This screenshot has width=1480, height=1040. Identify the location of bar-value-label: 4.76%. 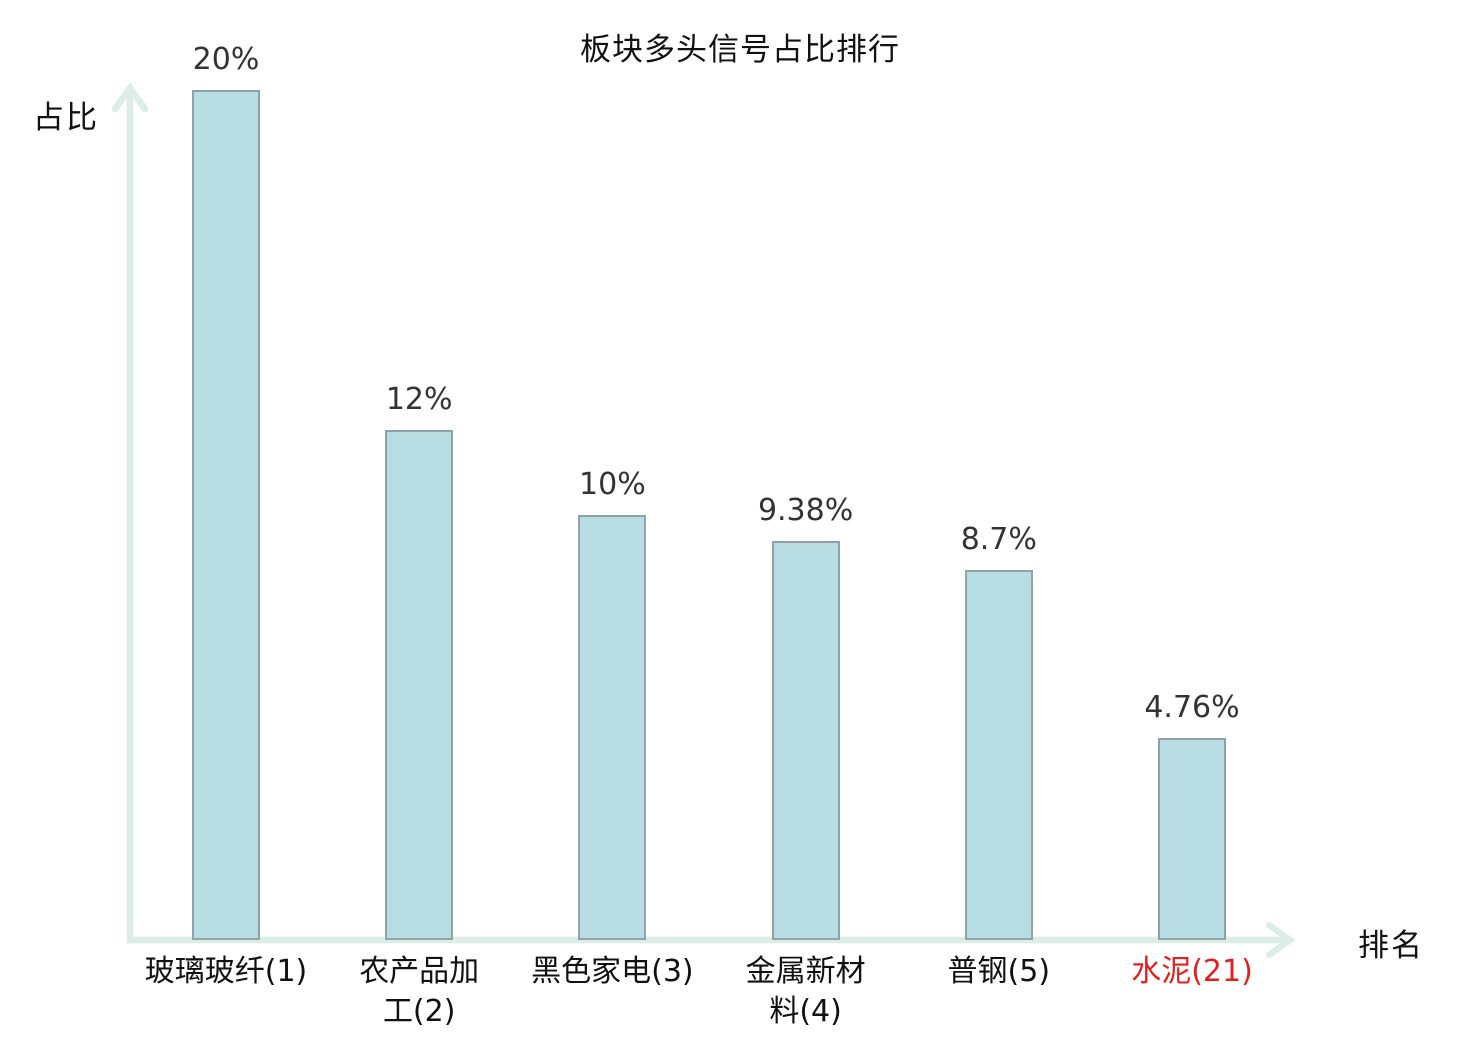
(1192, 707).